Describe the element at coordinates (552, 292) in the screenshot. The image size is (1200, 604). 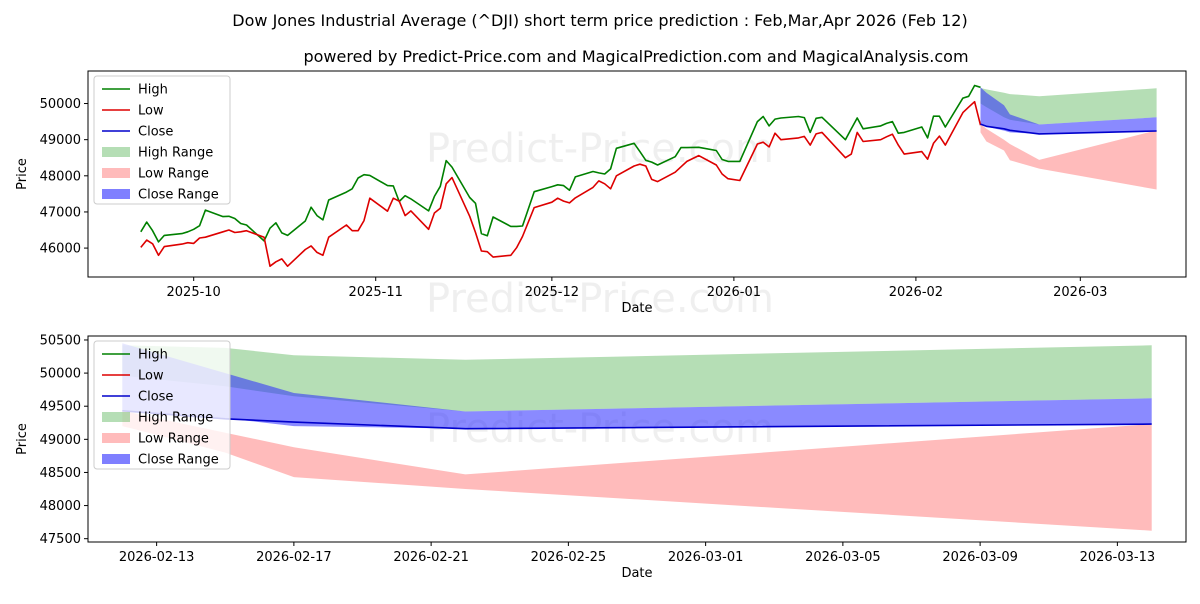
I see `x-tick-label: 2025-12` at that location.